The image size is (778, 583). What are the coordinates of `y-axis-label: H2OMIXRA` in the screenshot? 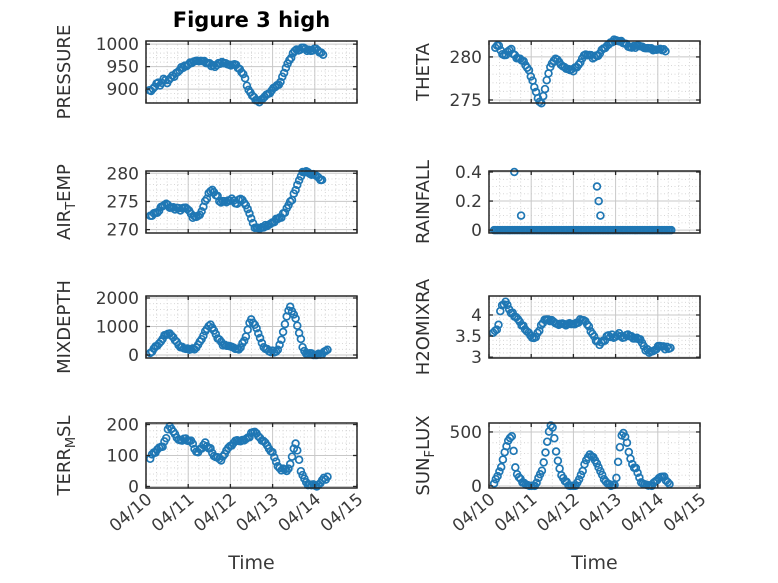 It's located at (423, 326).